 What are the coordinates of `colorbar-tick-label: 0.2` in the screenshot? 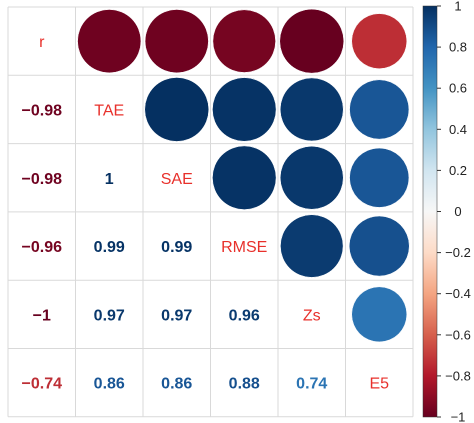 It's located at (458, 170).